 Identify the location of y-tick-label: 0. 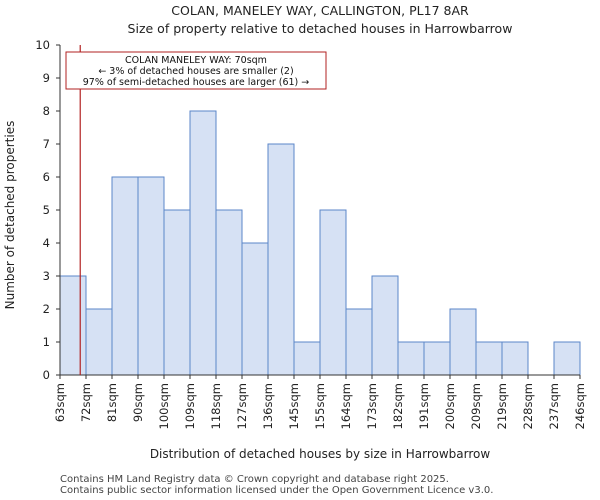
(46, 375).